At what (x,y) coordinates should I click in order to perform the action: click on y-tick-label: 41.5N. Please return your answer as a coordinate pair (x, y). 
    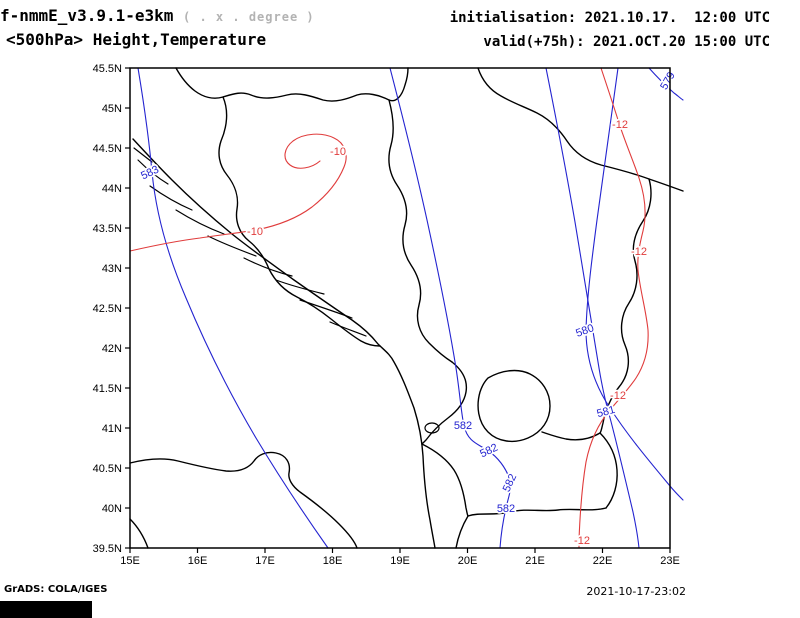
    Looking at the image, I should click on (107, 389).